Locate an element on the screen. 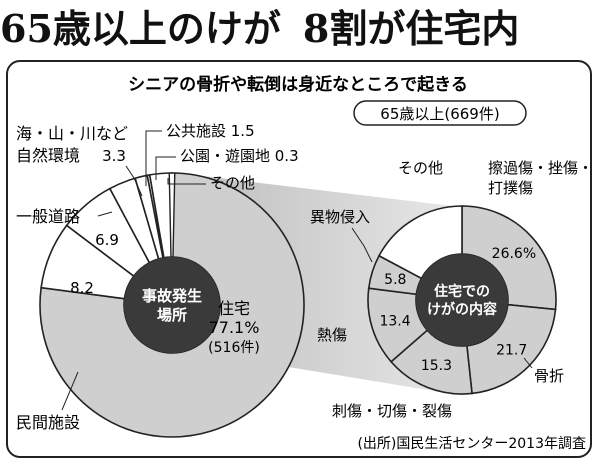 The width and height of the screenshot is (600, 466). pie1-label-road: 一般道路 is located at coordinates (48, 216).